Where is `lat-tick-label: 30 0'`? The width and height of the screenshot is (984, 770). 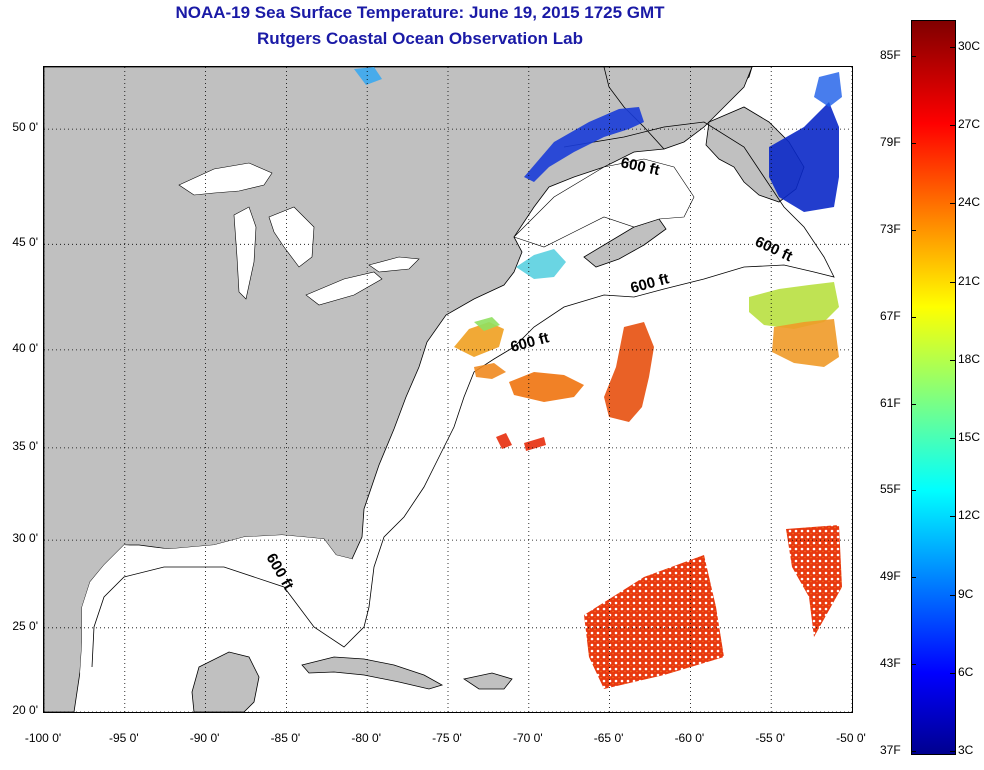
lat-tick-label: 30 0' is located at coordinates (25, 538).